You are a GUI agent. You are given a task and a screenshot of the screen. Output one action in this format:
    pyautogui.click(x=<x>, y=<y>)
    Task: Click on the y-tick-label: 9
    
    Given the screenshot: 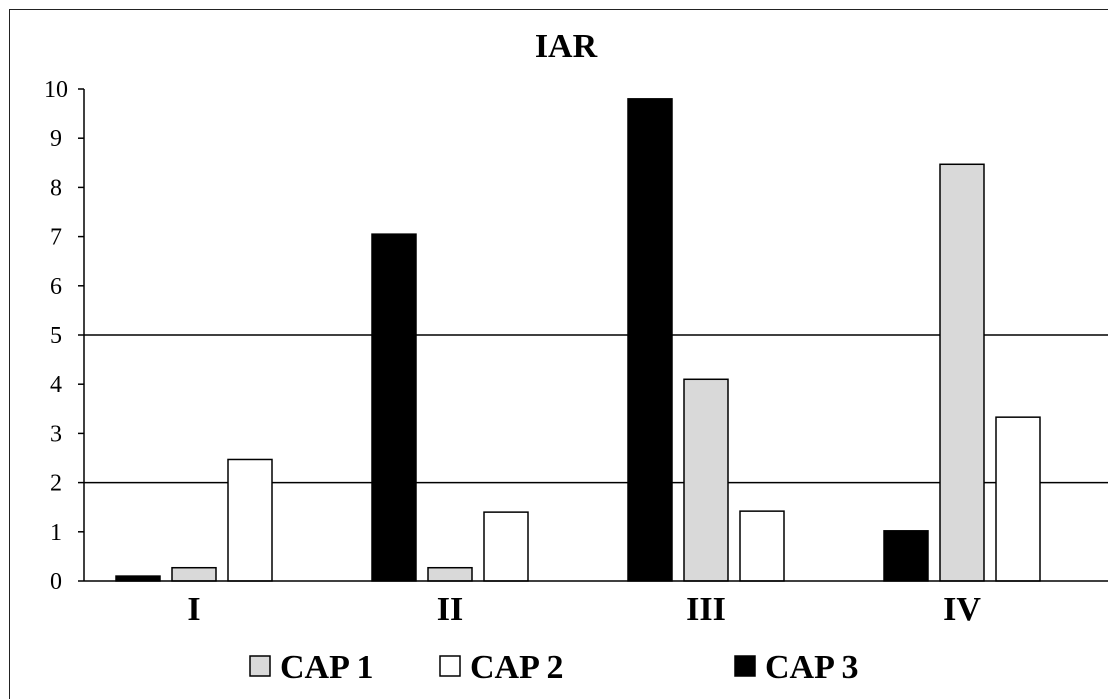 What is the action you would take?
    pyautogui.click(x=56, y=139)
    